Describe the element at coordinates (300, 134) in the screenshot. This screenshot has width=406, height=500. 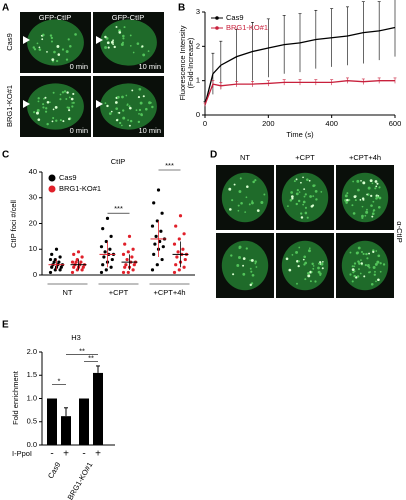
I see `x-axis-label: Time (s)` at that location.